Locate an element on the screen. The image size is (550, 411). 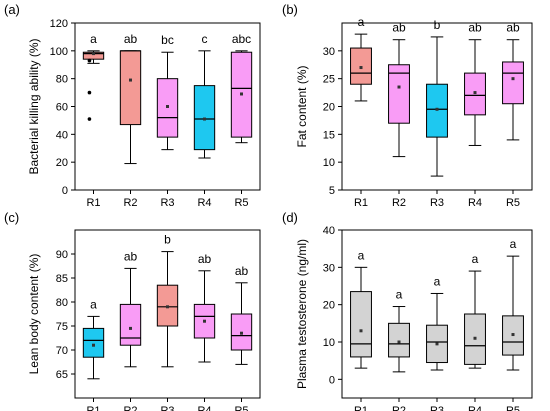
y-tick-label: 15 is located at coordinates (329, 135).